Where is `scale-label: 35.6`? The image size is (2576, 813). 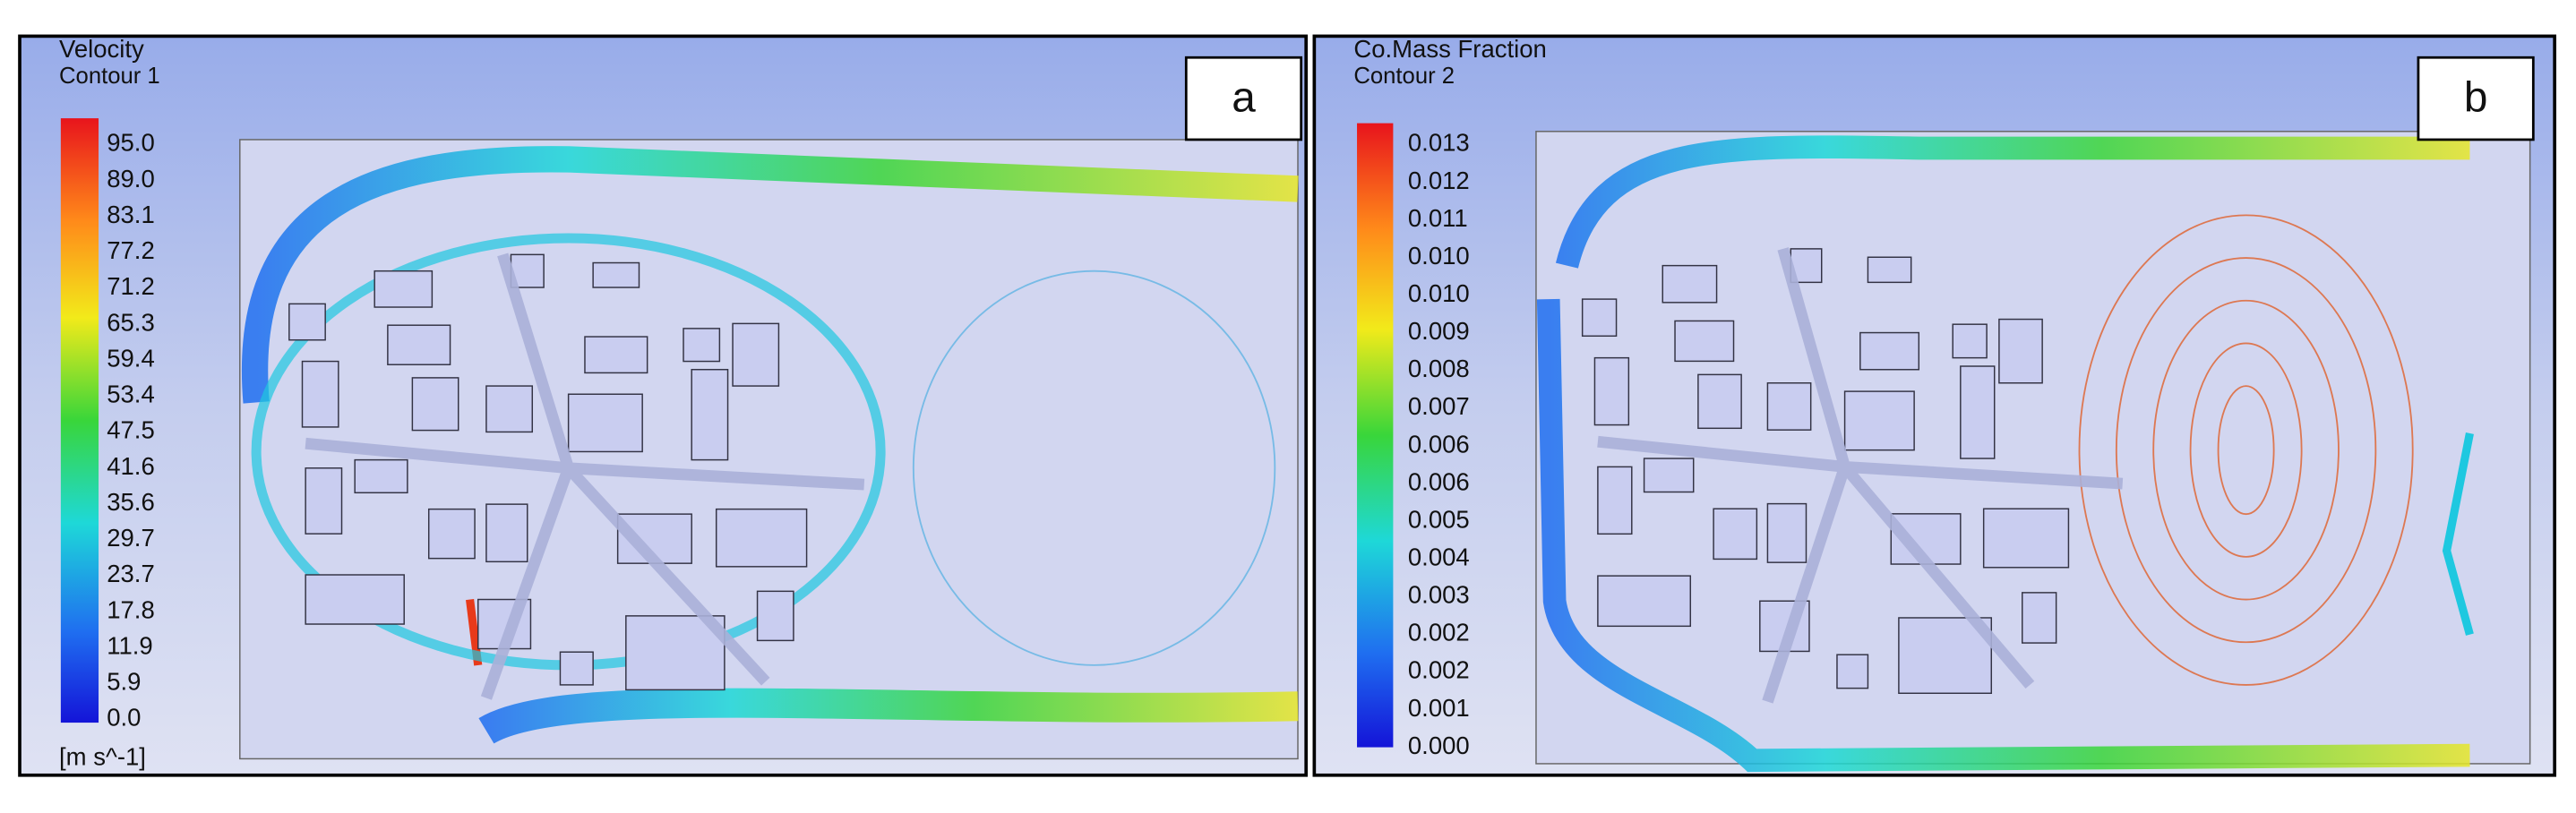
scale-label: 35.6 is located at coordinates (131, 502).